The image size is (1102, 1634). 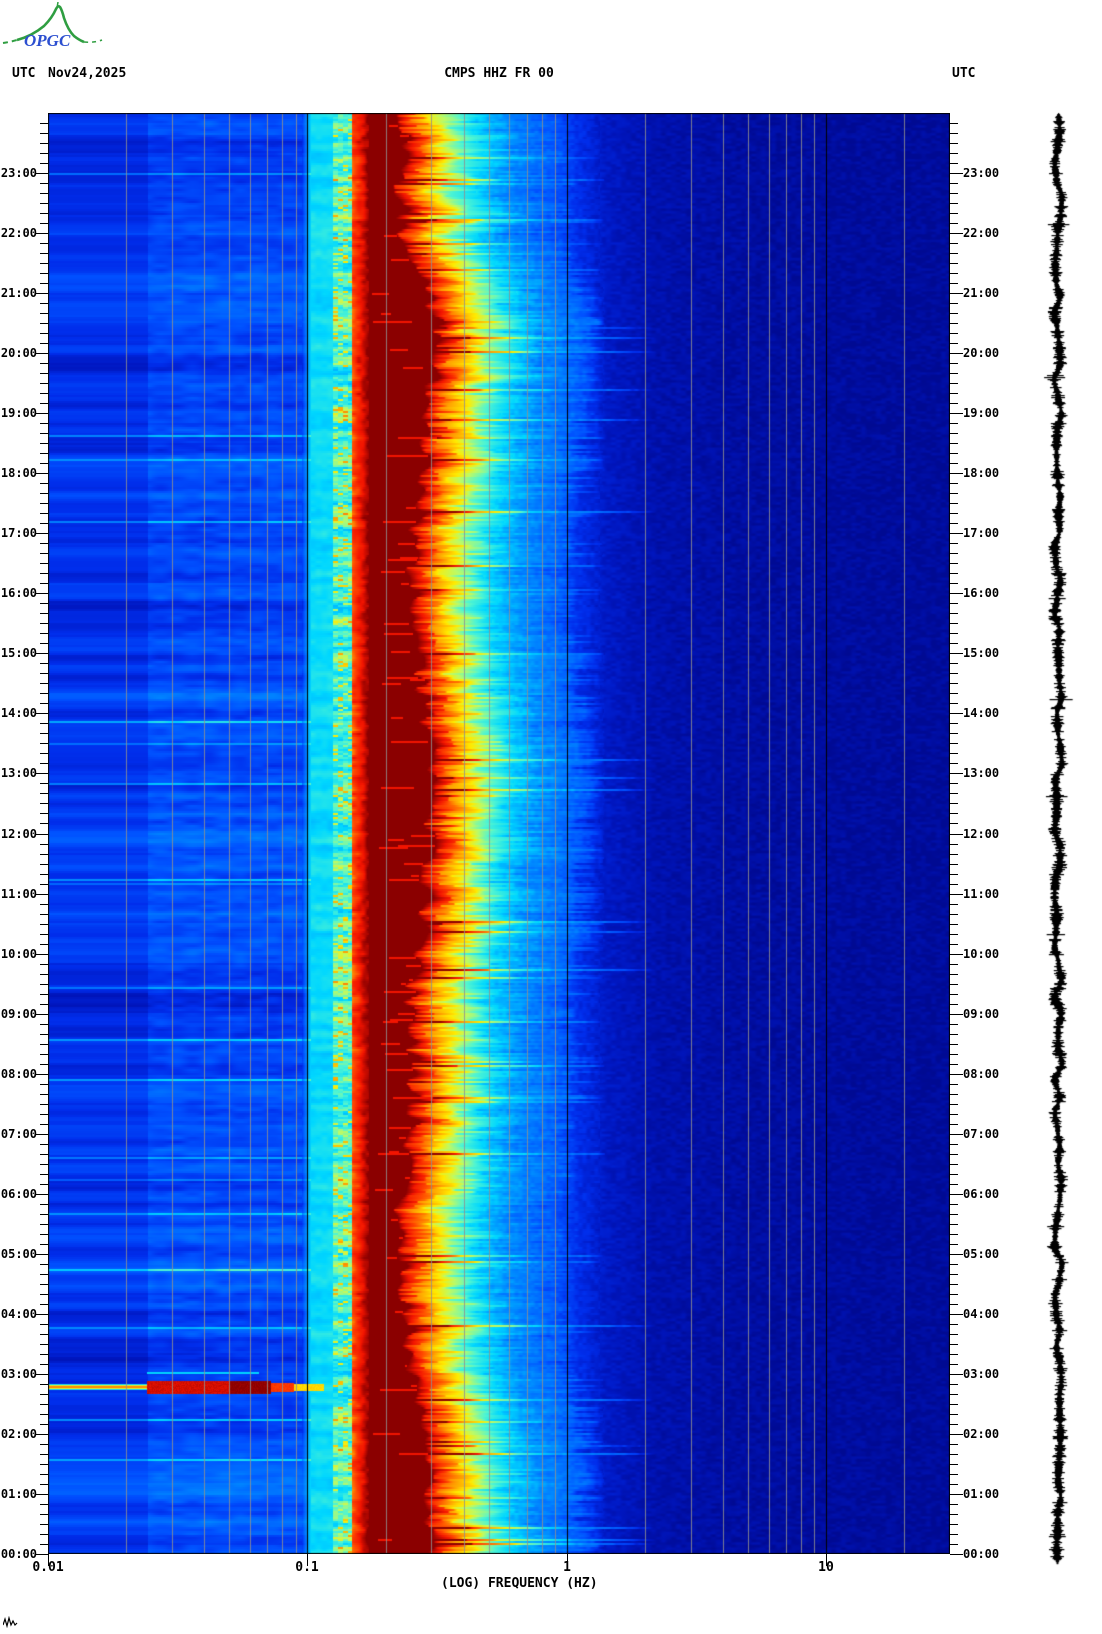 What do you see at coordinates (499, 73) in the screenshot?
I see `page-title: CMPS HHZ FR 00` at bounding box center [499, 73].